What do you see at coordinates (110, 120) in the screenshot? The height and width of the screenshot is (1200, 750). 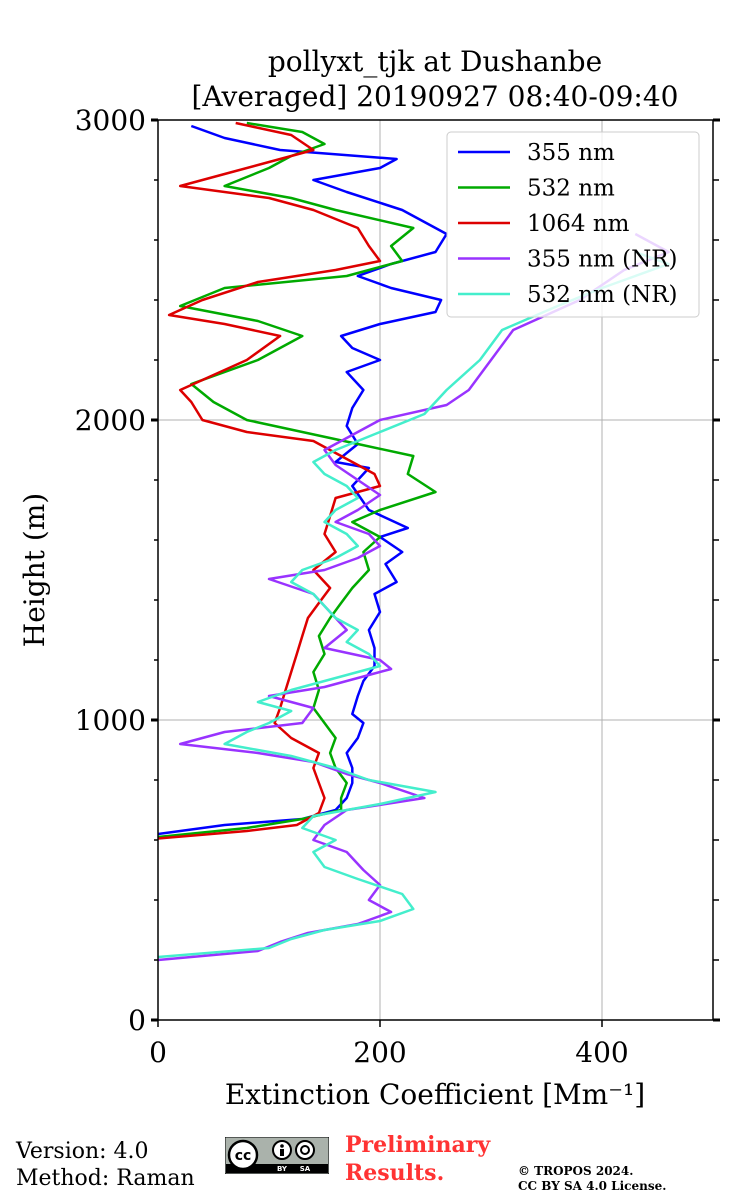 I see `y-tick-label: 3000` at bounding box center [110, 120].